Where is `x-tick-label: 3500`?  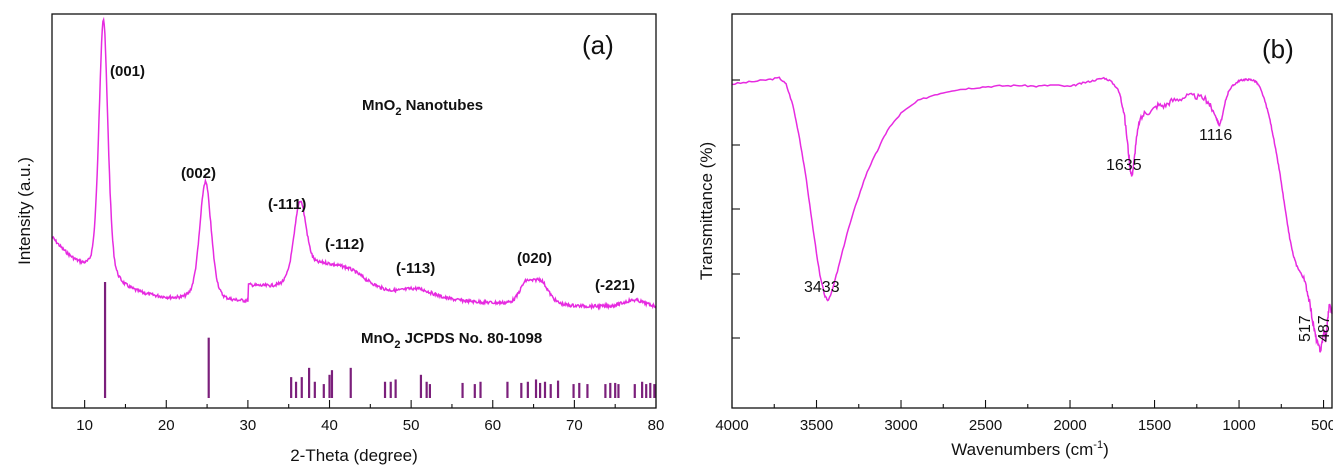 x-tick-label: 3500 is located at coordinates (816, 425).